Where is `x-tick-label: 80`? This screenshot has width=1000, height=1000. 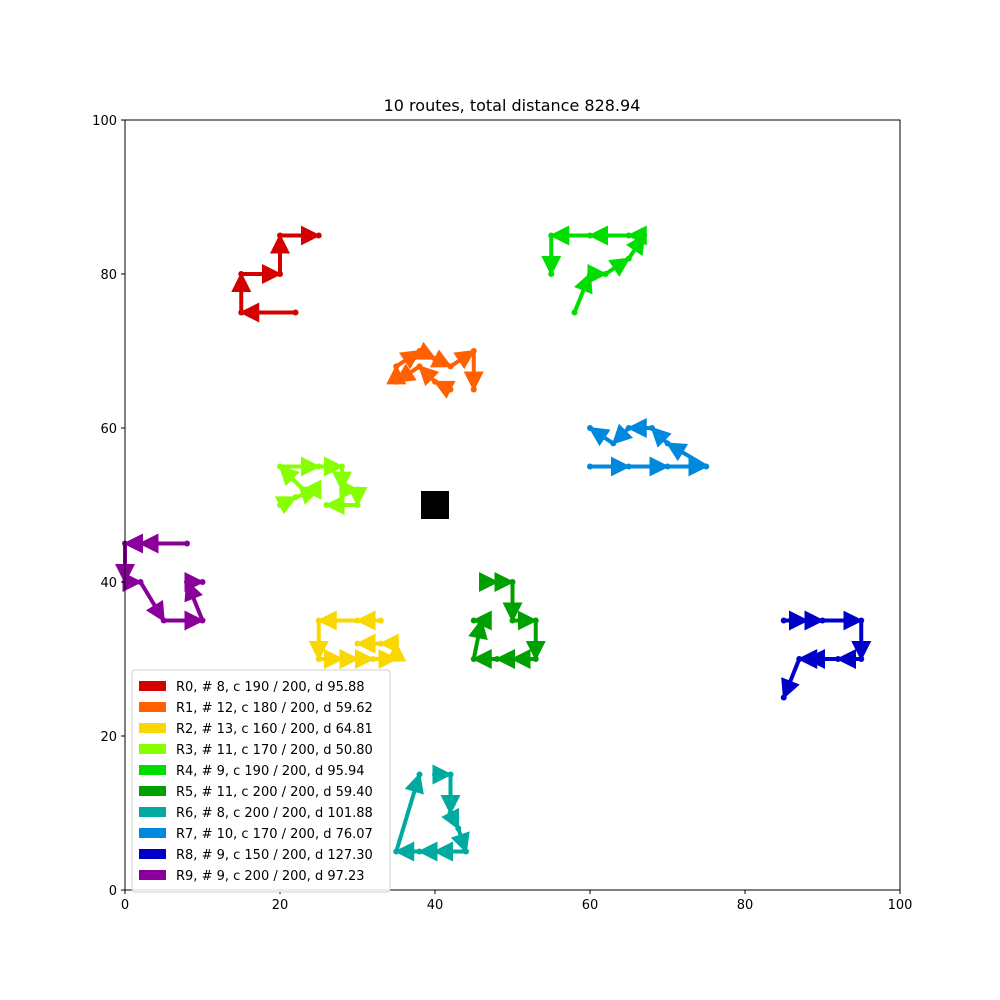 x-tick-label: 80 is located at coordinates (745, 905).